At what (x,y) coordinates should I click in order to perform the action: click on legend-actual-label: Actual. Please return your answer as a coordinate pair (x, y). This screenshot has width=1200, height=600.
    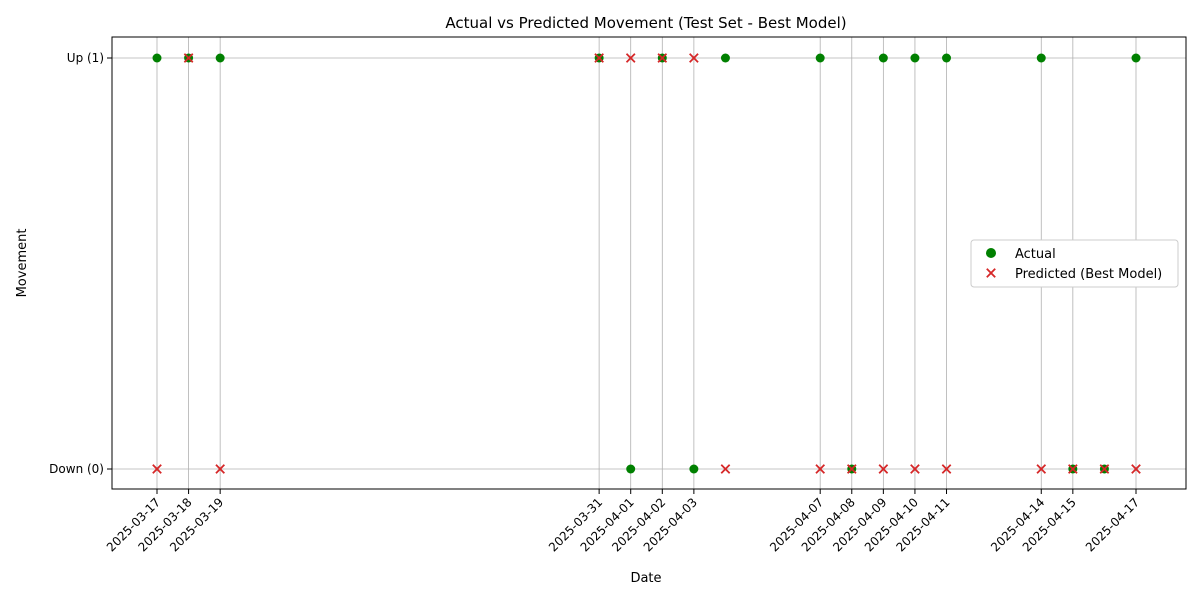
    Looking at the image, I should click on (1035, 254).